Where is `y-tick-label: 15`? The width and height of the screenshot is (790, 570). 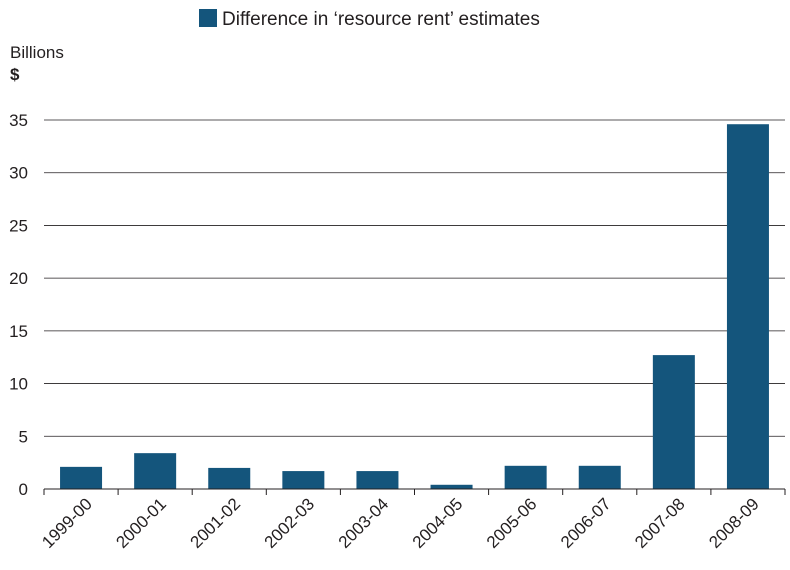 y-tick-label: 15 is located at coordinates (18, 331).